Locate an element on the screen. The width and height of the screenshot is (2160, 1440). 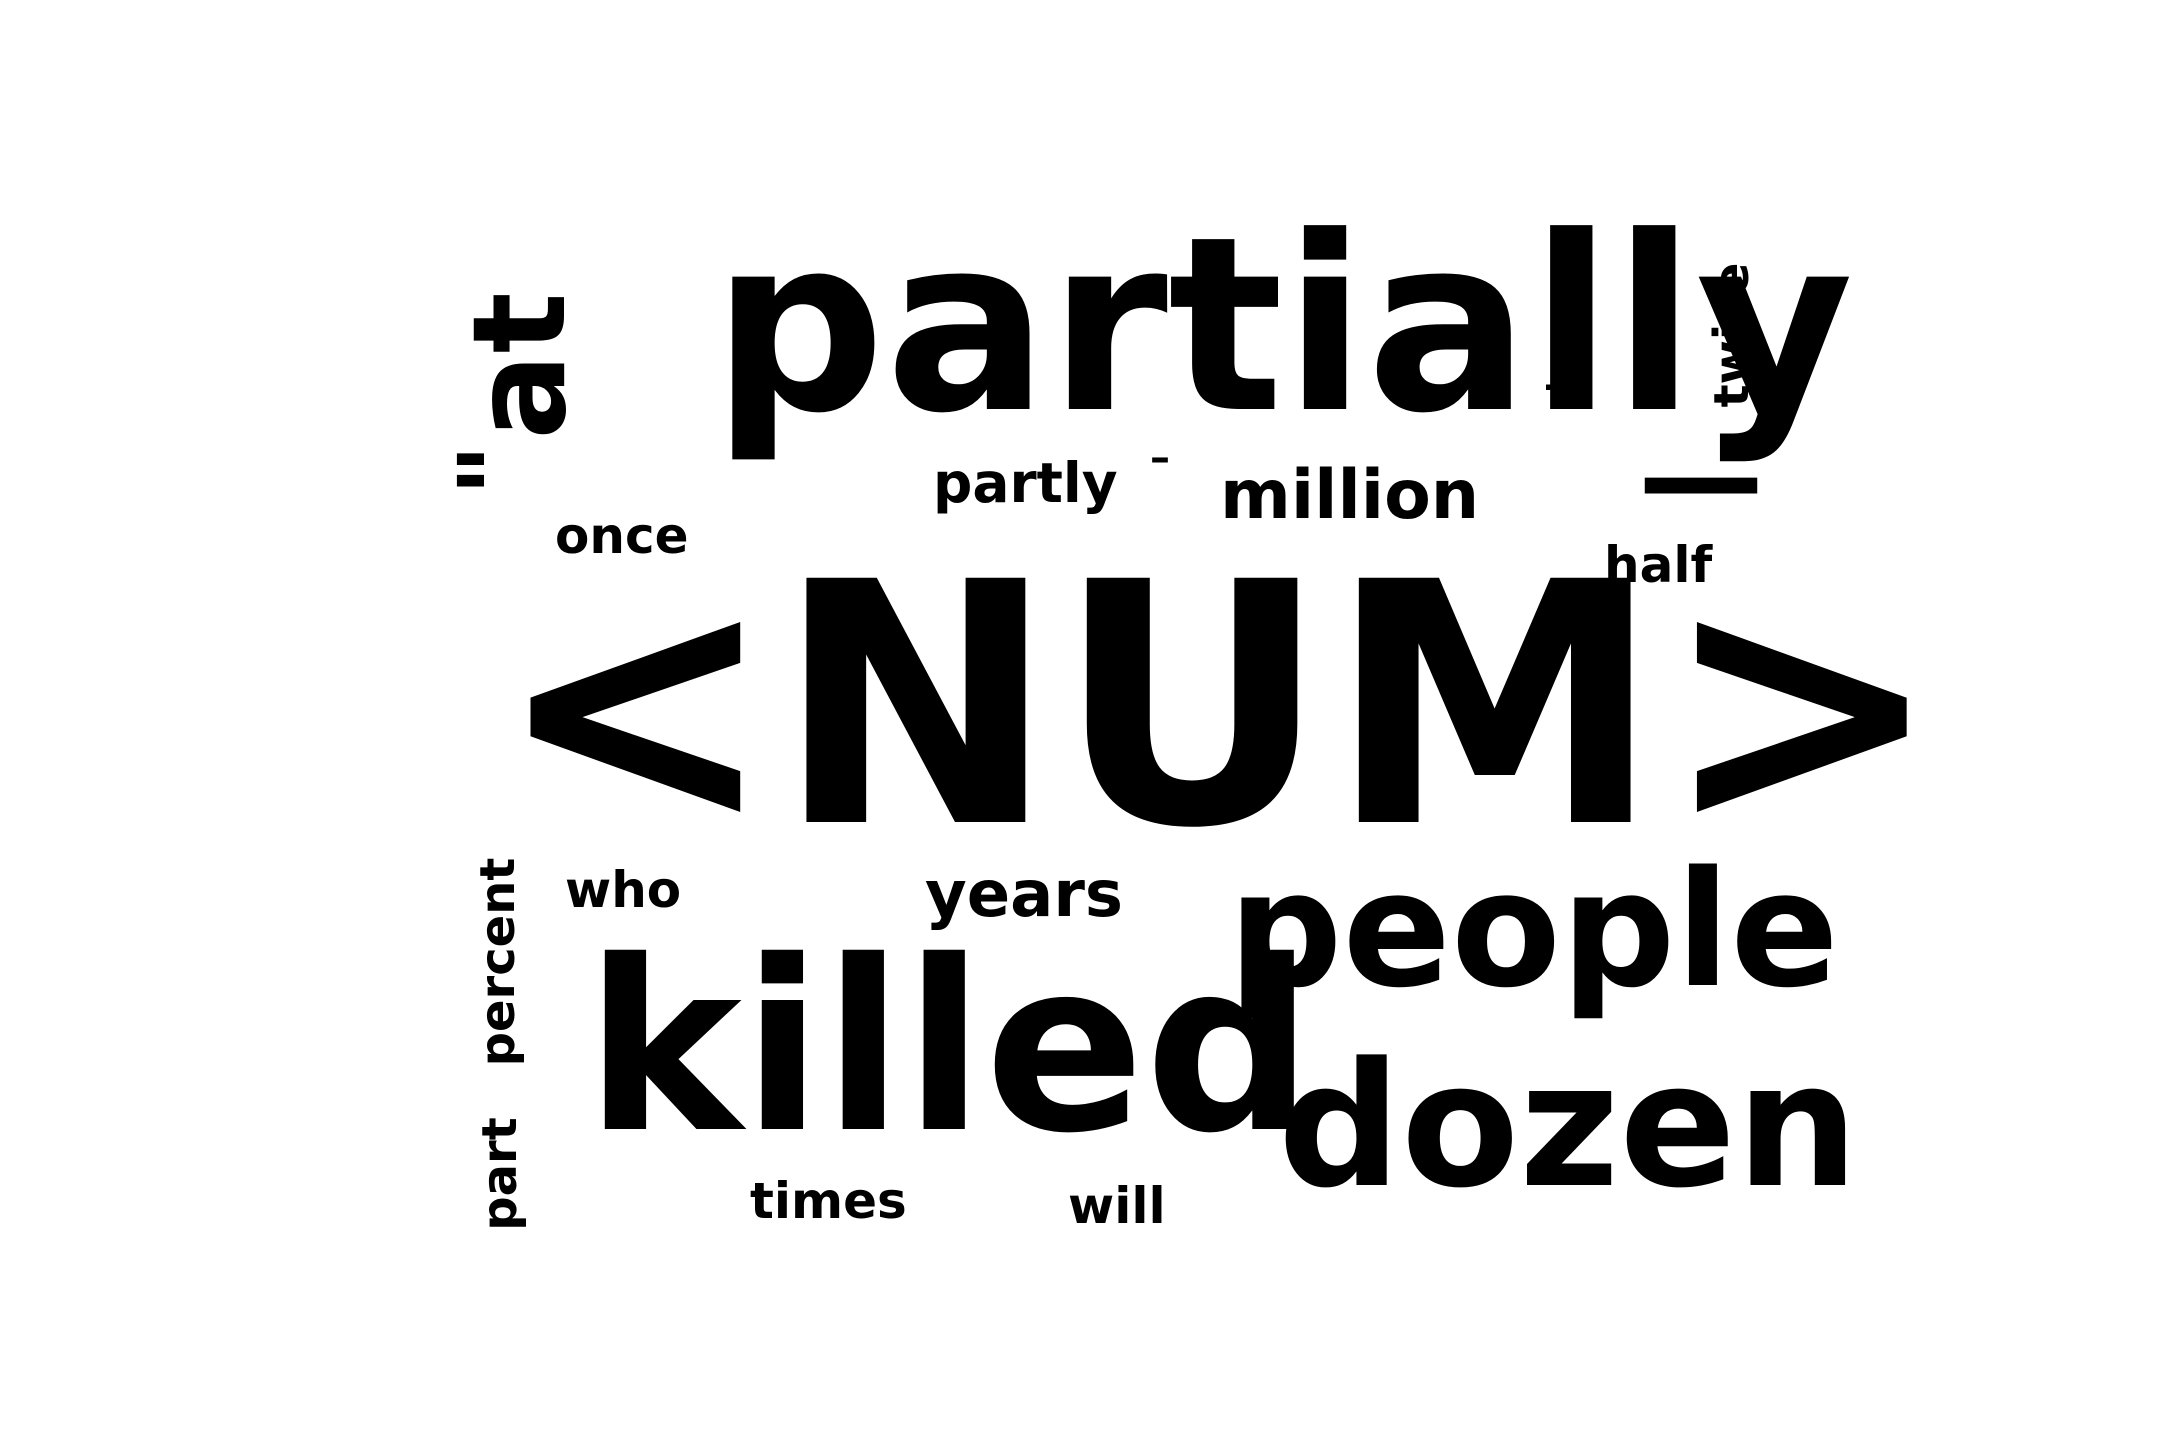
word-killed: killed is located at coordinates (949, 1047).